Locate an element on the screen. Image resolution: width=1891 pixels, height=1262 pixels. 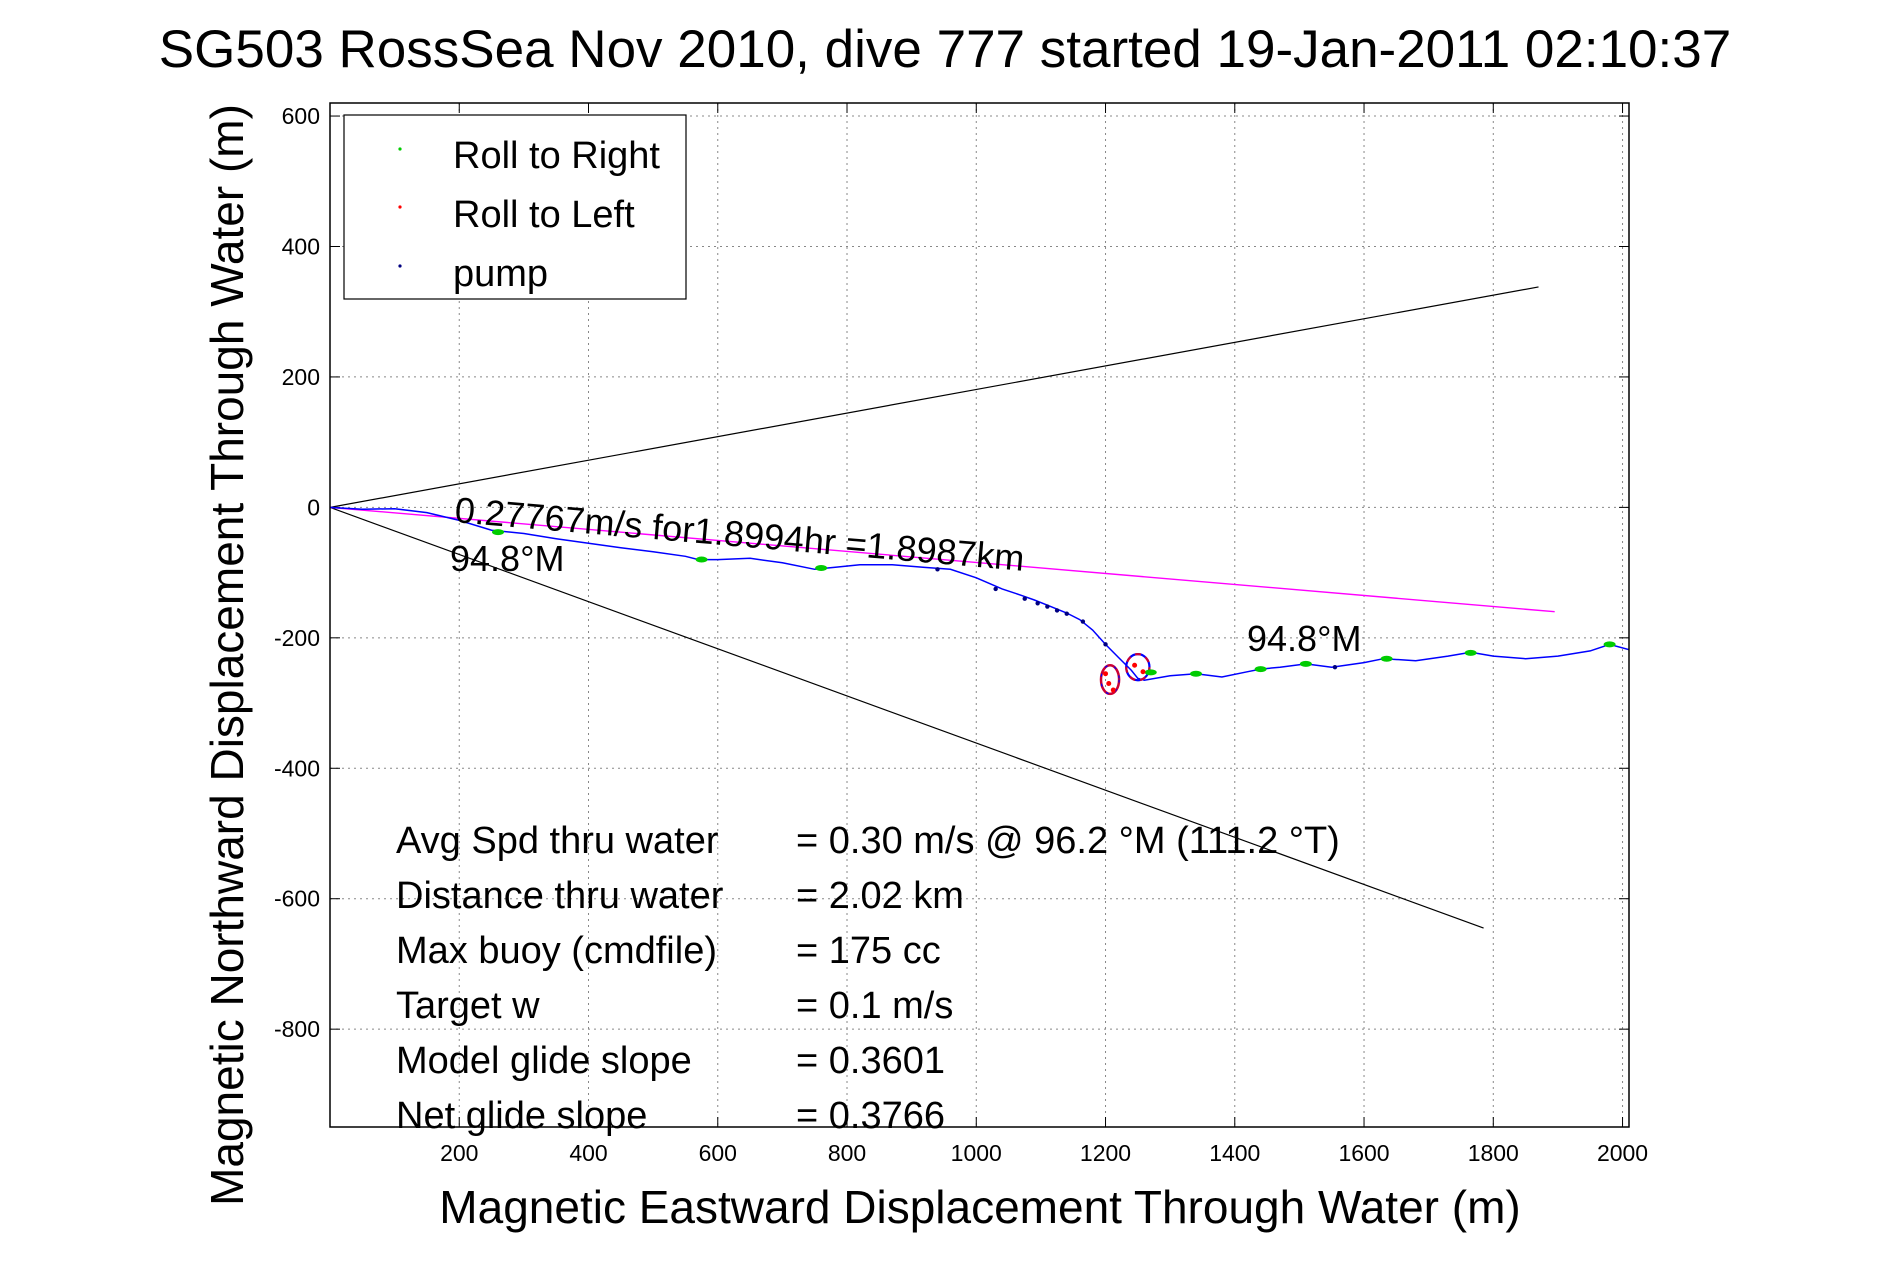
legend-marker-roll-right is located at coordinates (400, 149).